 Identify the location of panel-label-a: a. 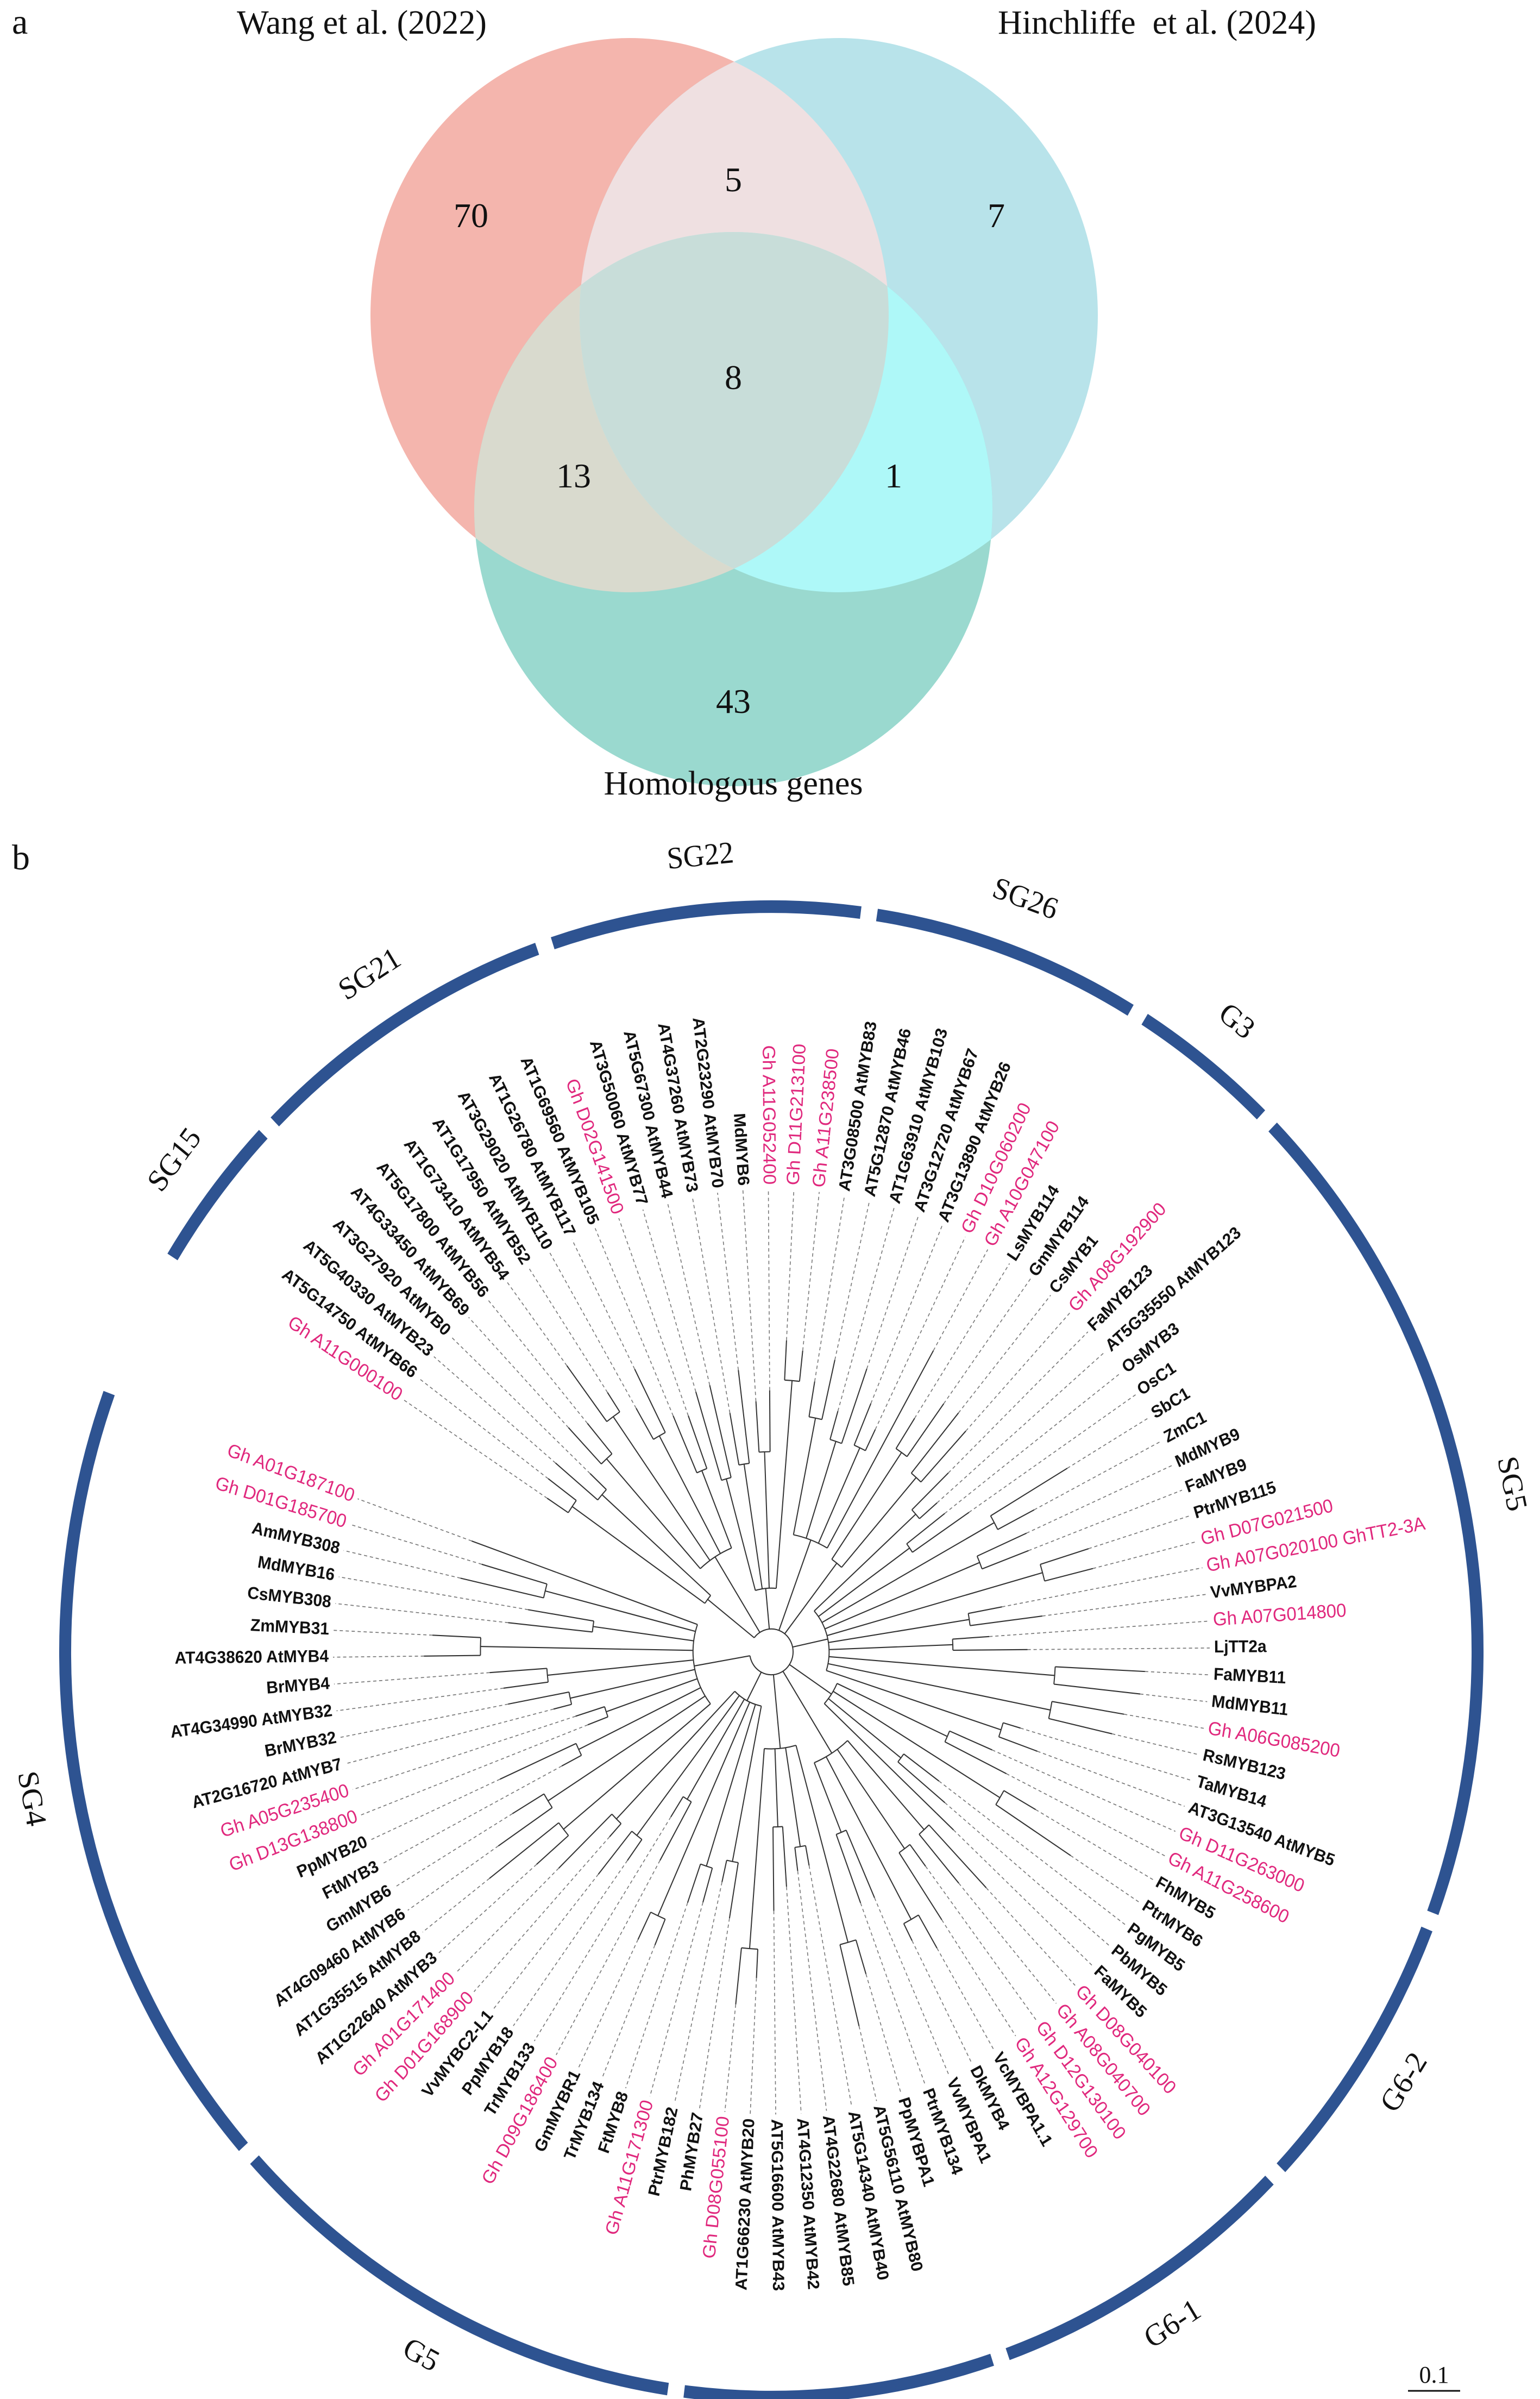
(20, 22).